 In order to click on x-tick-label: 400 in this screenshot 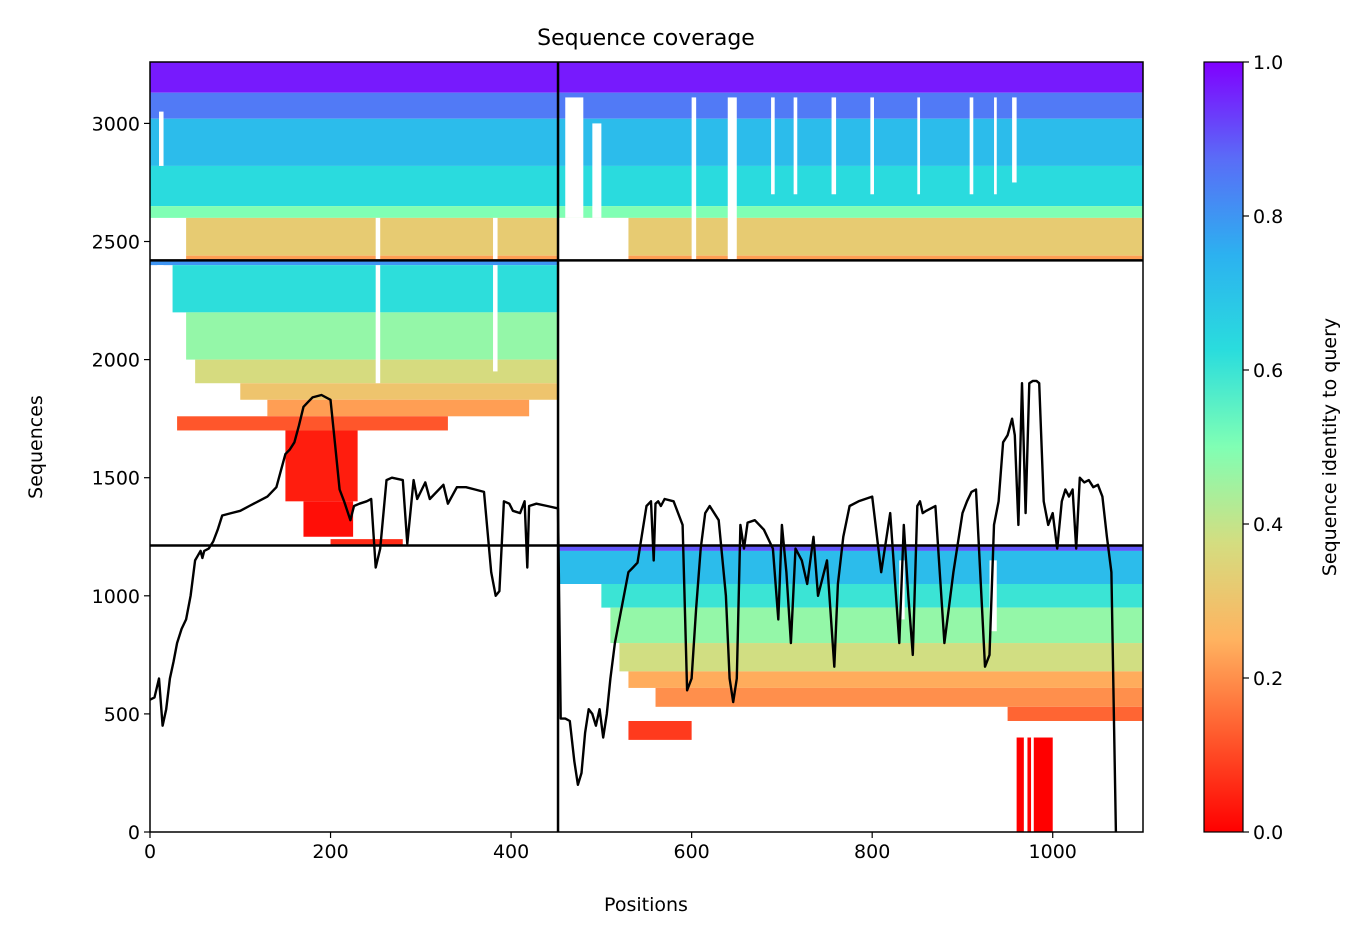, I will do `click(511, 852)`.